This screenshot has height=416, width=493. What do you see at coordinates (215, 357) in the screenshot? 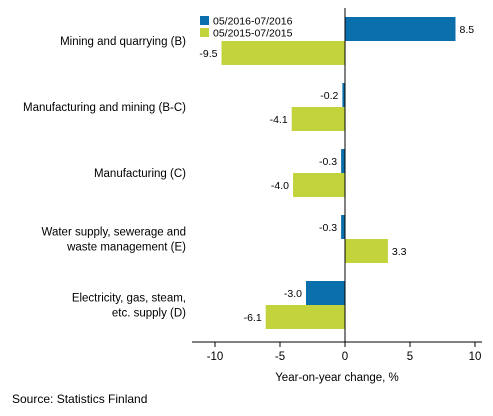
I see `x-tick-label: -10` at bounding box center [215, 357].